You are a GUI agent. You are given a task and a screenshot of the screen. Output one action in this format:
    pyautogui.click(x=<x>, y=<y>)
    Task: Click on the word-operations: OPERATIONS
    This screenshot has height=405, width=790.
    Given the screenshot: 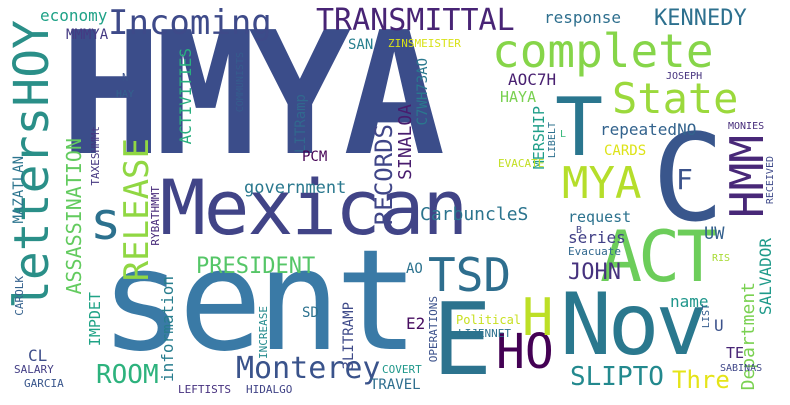 What is the action you would take?
    pyautogui.click(x=433, y=329)
    